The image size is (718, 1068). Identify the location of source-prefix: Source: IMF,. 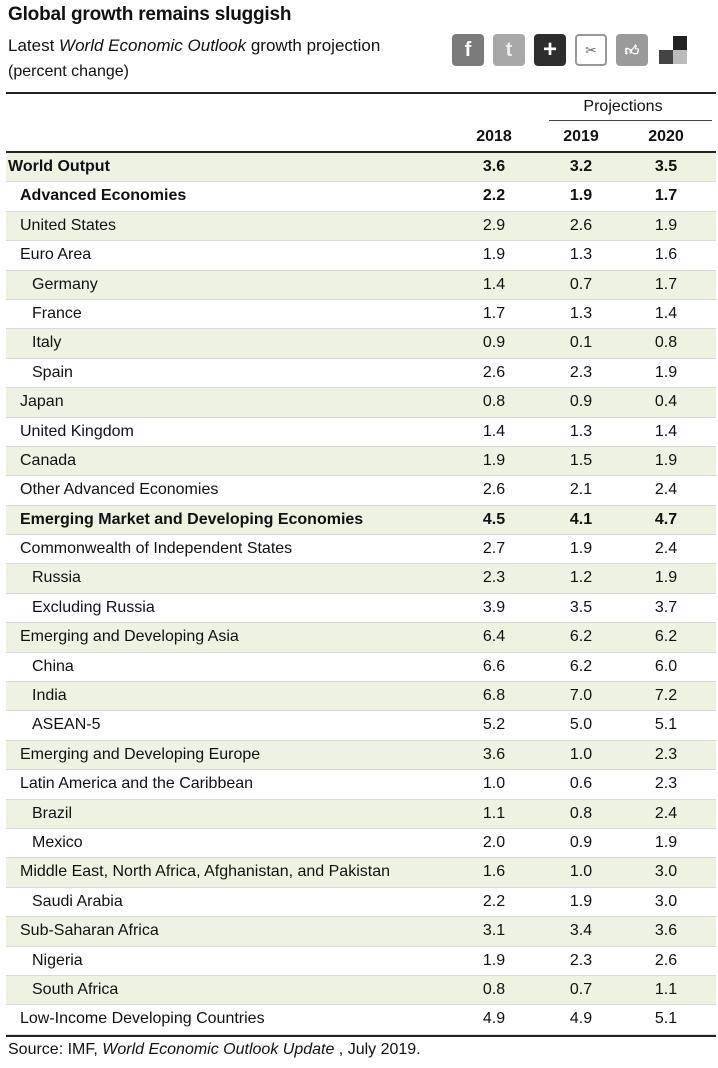
(55, 1049).